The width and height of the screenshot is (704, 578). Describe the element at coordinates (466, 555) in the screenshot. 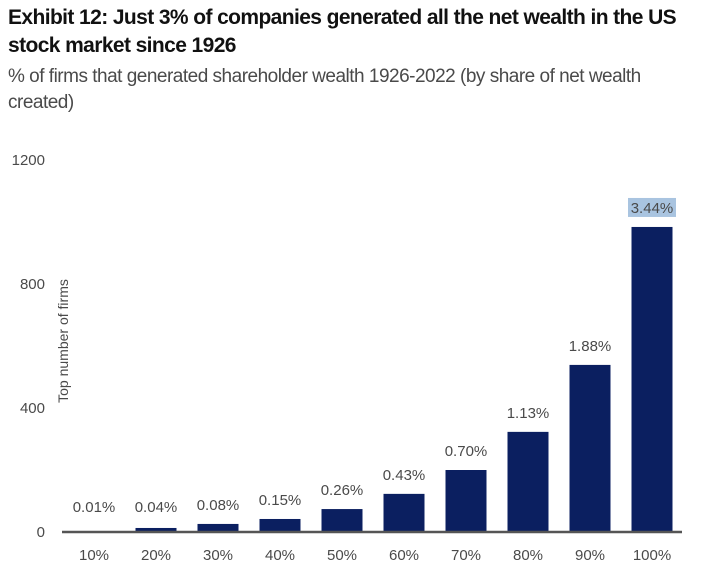

I see `x-tick-label: 70%` at that location.